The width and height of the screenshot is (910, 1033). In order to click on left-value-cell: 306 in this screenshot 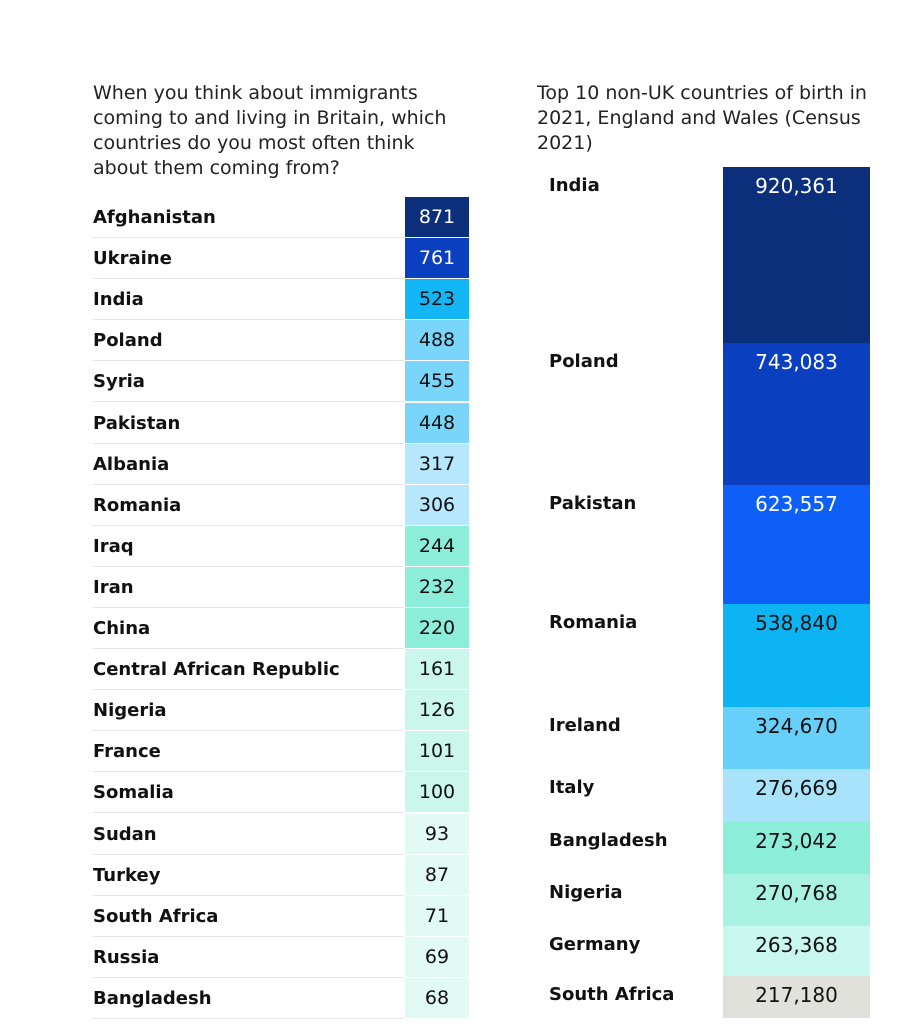, I will do `click(437, 504)`.